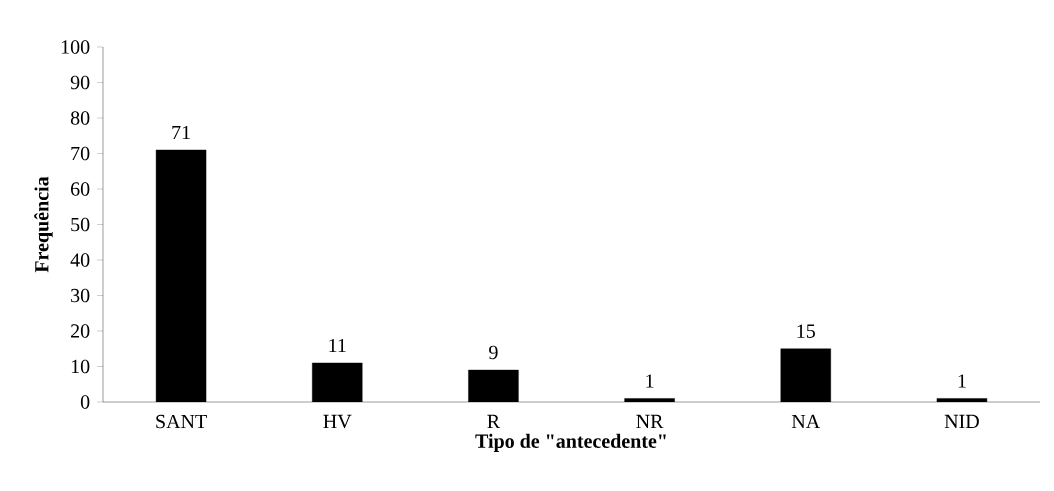  Describe the element at coordinates (337, 345) in the screenshot. I see `data-label: 11` at that location.